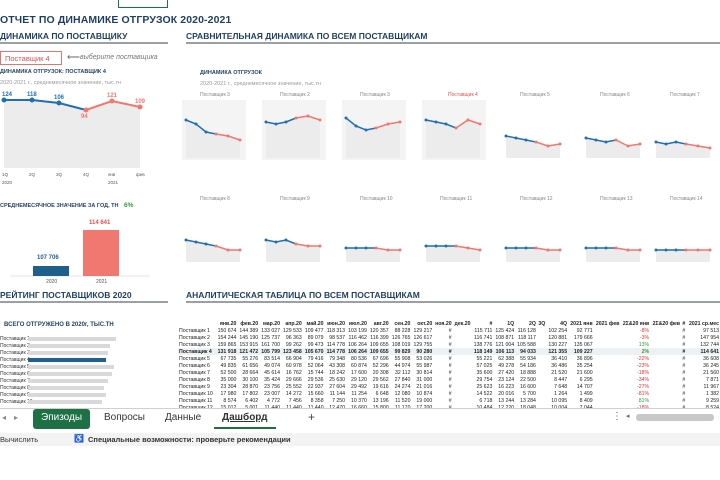  I want to click on table-cell: 32 112, so click(402, 372).